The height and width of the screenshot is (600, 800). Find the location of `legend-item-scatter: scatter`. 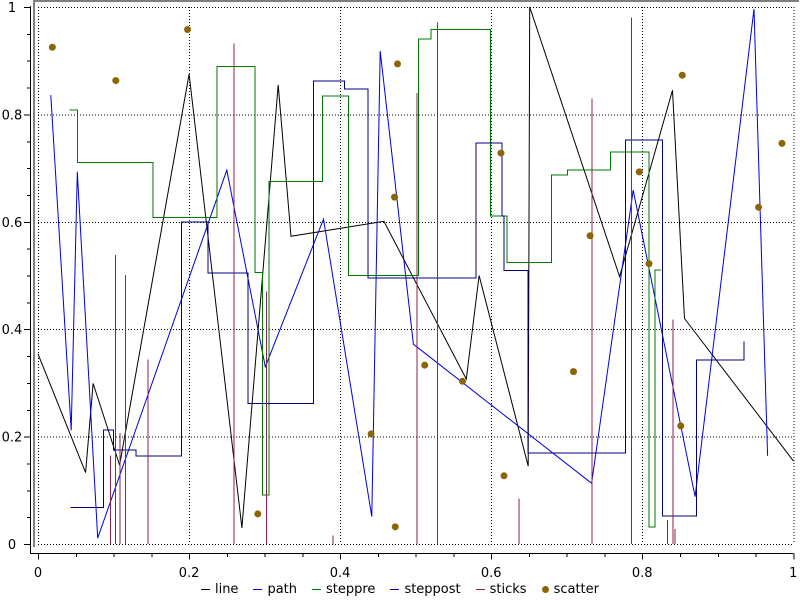

legend-item-scatter: scatter is located at coordinates (570, 589).